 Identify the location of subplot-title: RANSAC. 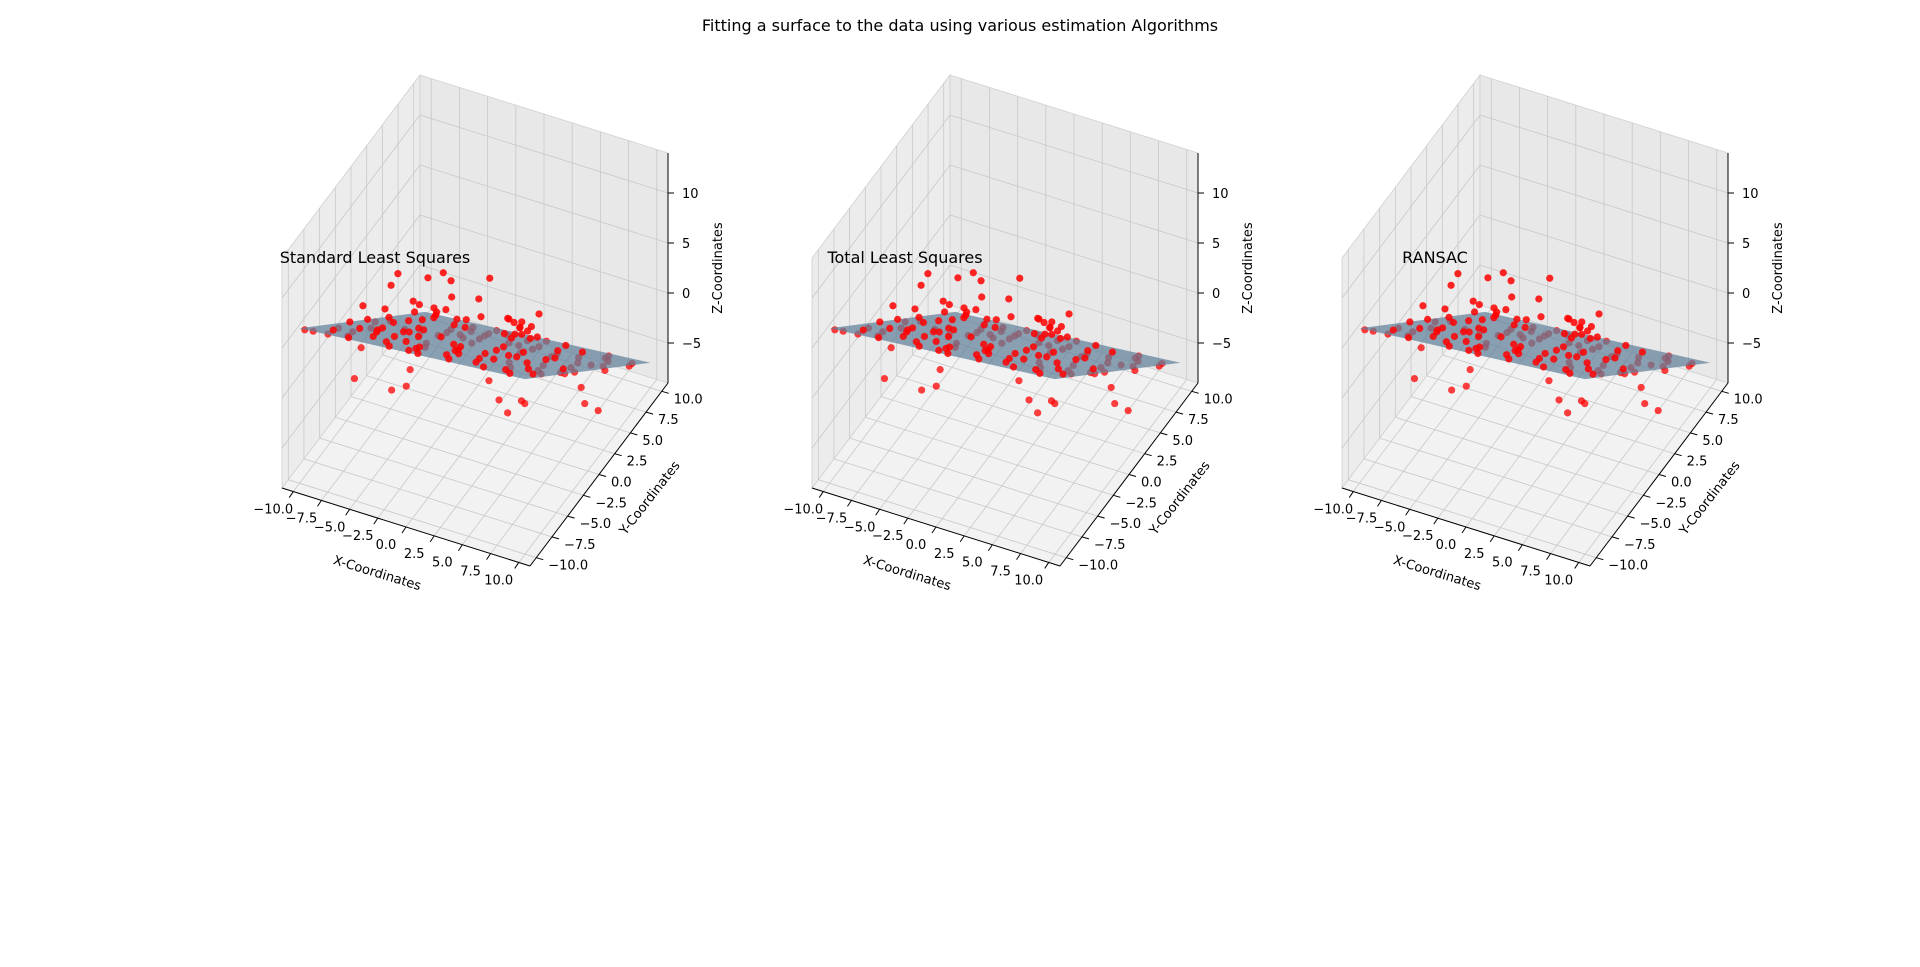
(1435, 257).